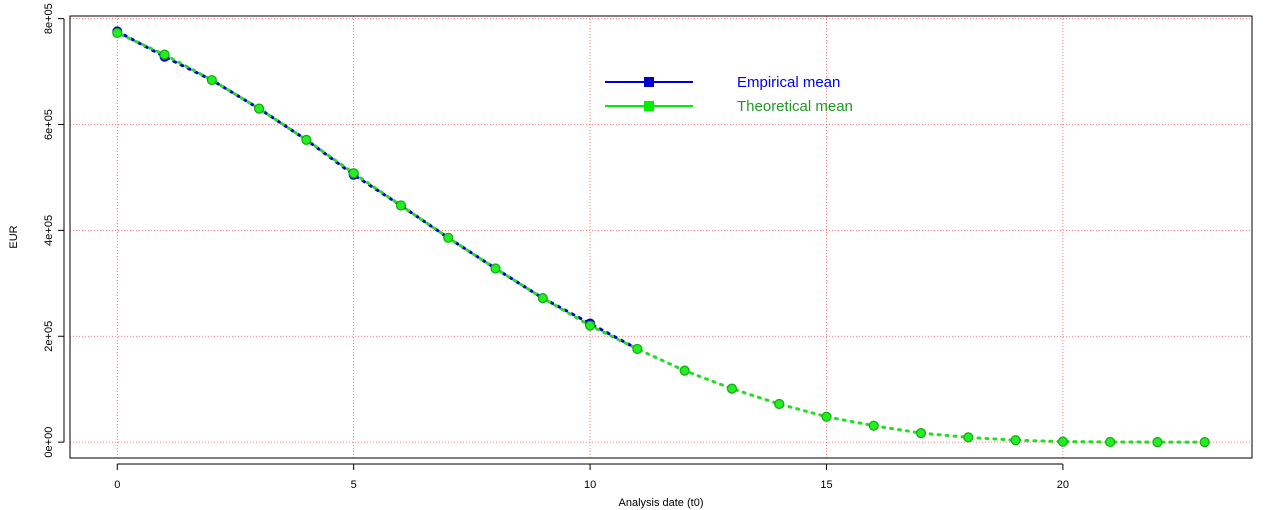 Image resolution: width=1266 pixels, height=510 pixels. I want to click on x-tick-label: 10, so click(590, 485).